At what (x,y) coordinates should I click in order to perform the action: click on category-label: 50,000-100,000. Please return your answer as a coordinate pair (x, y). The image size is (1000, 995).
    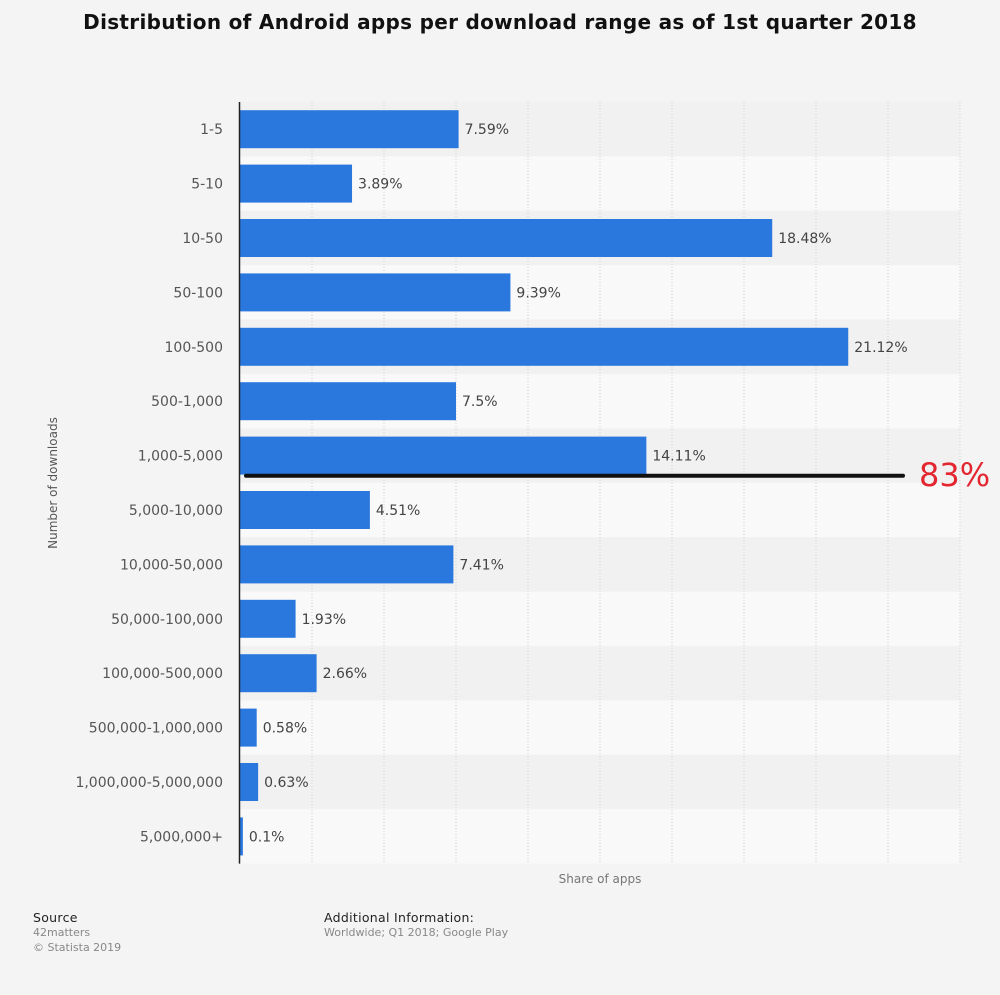
    Looking at the image, I should click on (167, 620).